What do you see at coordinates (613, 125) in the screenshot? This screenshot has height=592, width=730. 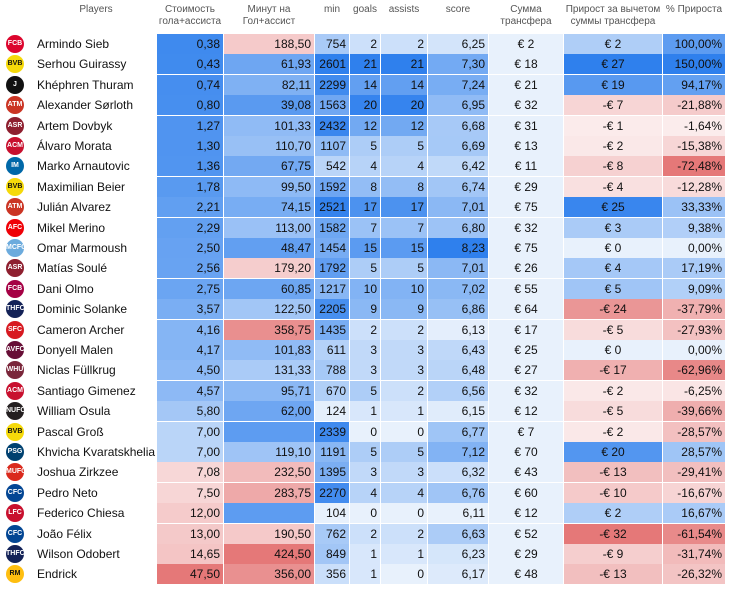 I see `gain-cell: -€ 1` at bounding box center [613, 125].